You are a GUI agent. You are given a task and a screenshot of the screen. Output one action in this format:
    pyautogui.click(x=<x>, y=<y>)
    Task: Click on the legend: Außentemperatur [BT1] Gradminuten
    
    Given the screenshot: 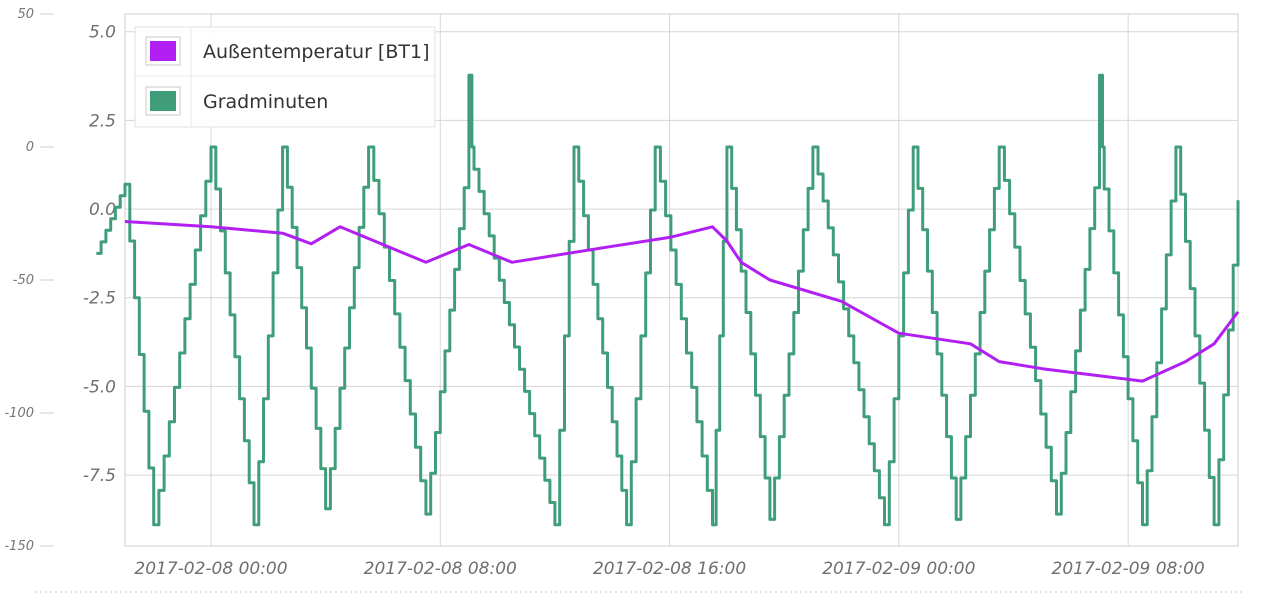 What is the action you would take?
    pyautogui.click(x=285, y=77)
    